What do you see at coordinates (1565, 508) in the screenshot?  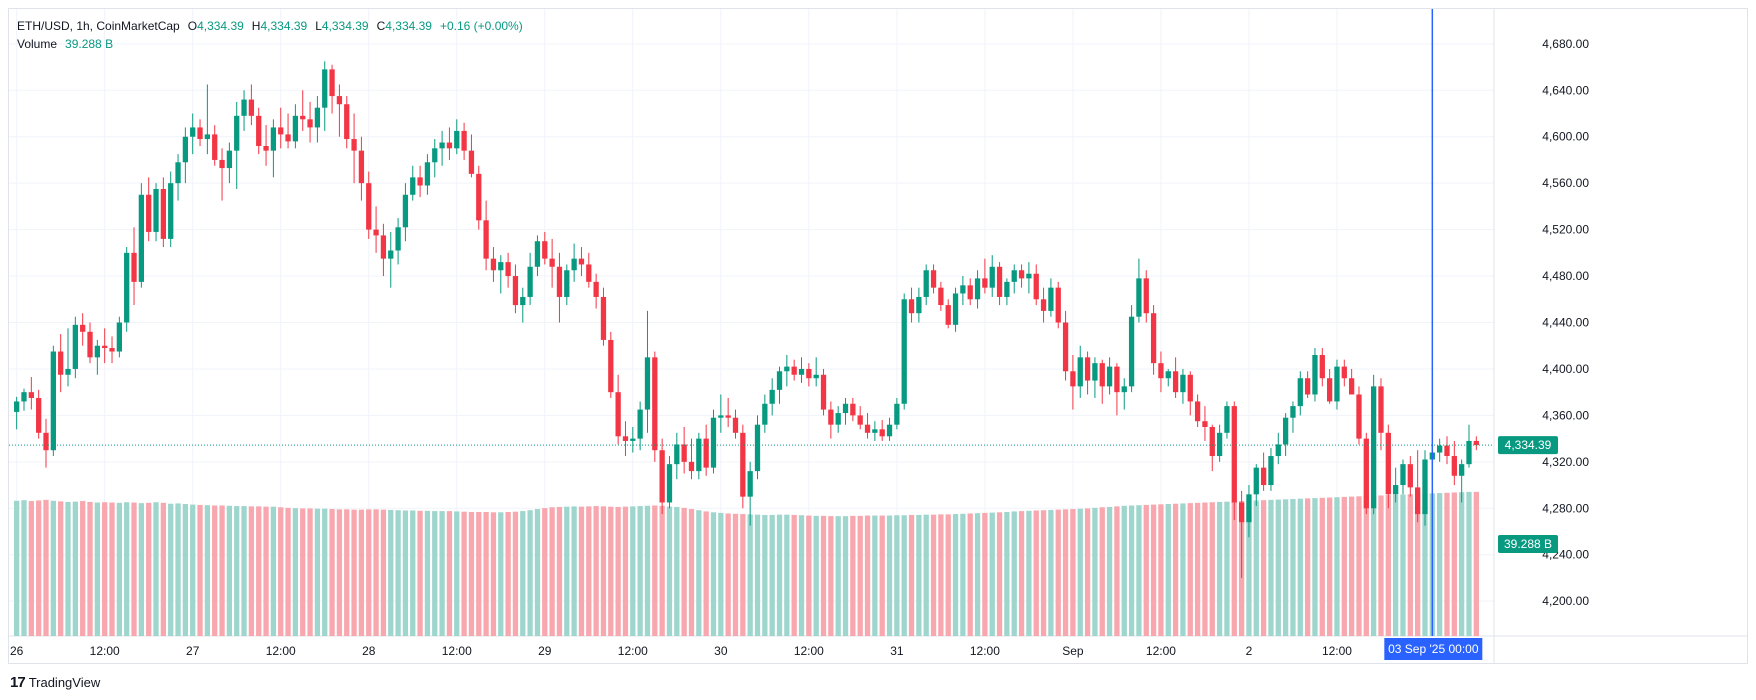 I see `price-tick-label: 4,280.00` at bounding box center [1565, 508].